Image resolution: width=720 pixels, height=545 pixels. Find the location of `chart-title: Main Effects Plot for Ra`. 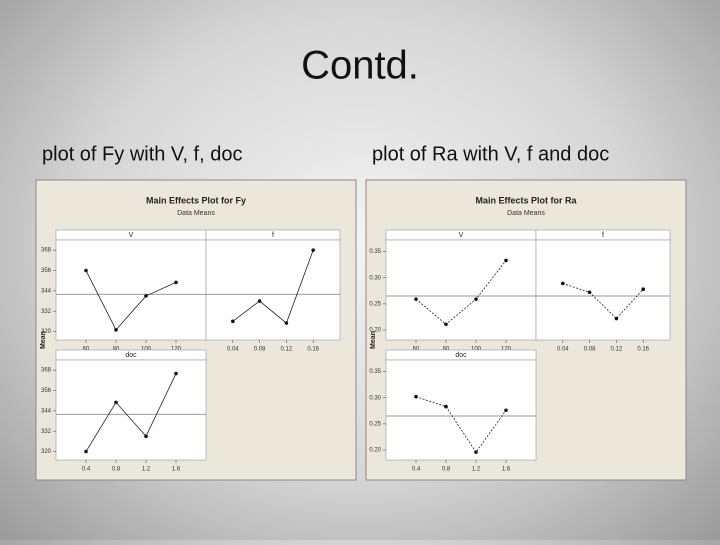

chart-title: Main Effects Plot for Ra is located at coordinates (526, 200).